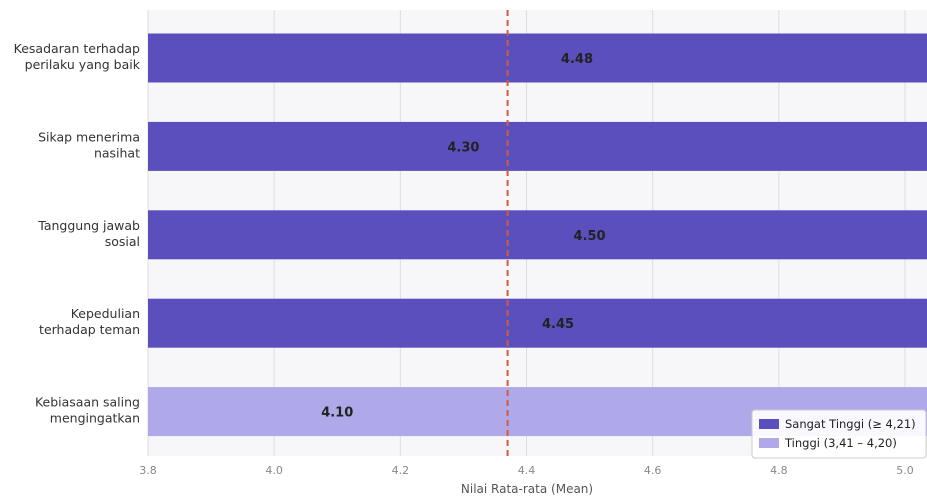 Image resolution: width=927 pixels, height=497 pixels. I want to click on x-axis-title: Nilai Rata-rata (Mean), so click(527, 489).